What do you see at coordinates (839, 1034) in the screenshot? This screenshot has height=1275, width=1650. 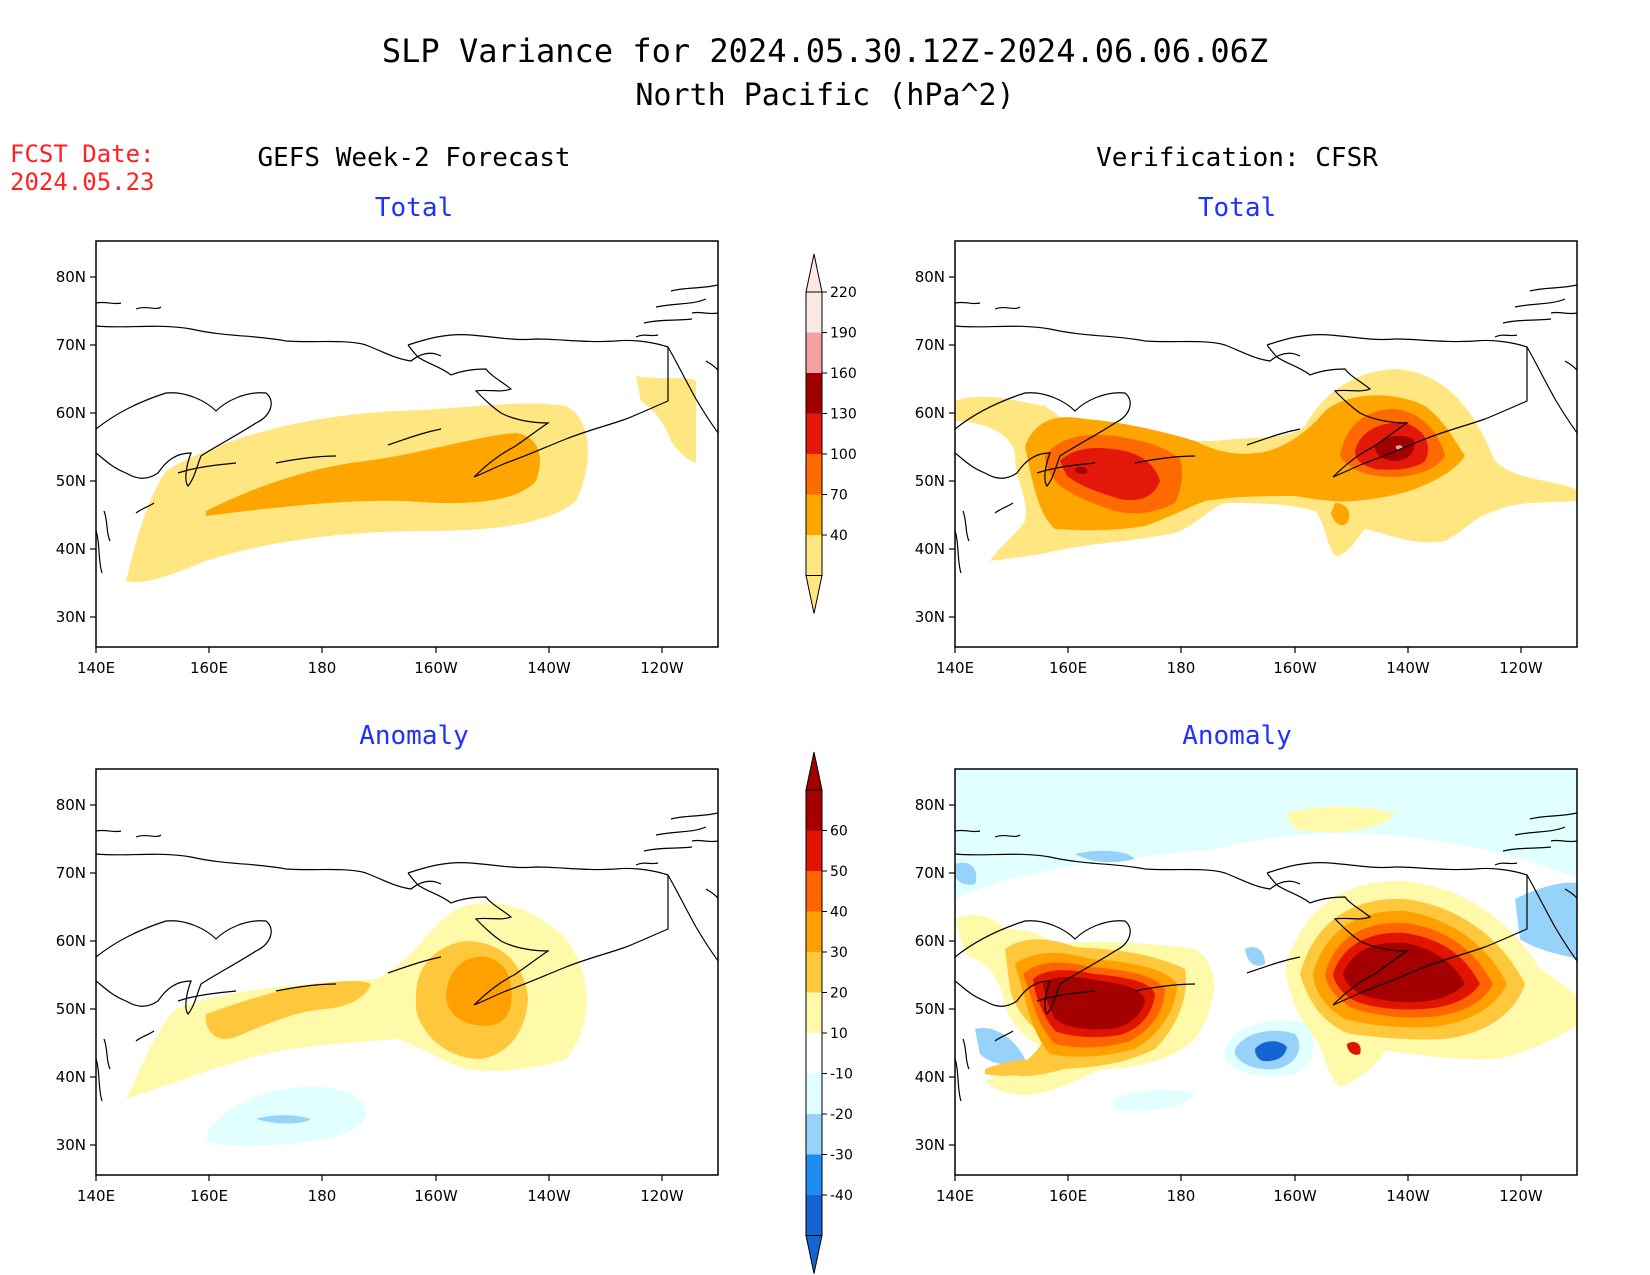 I see `colorbar-label: 10` at bounding box center [839, 1034].